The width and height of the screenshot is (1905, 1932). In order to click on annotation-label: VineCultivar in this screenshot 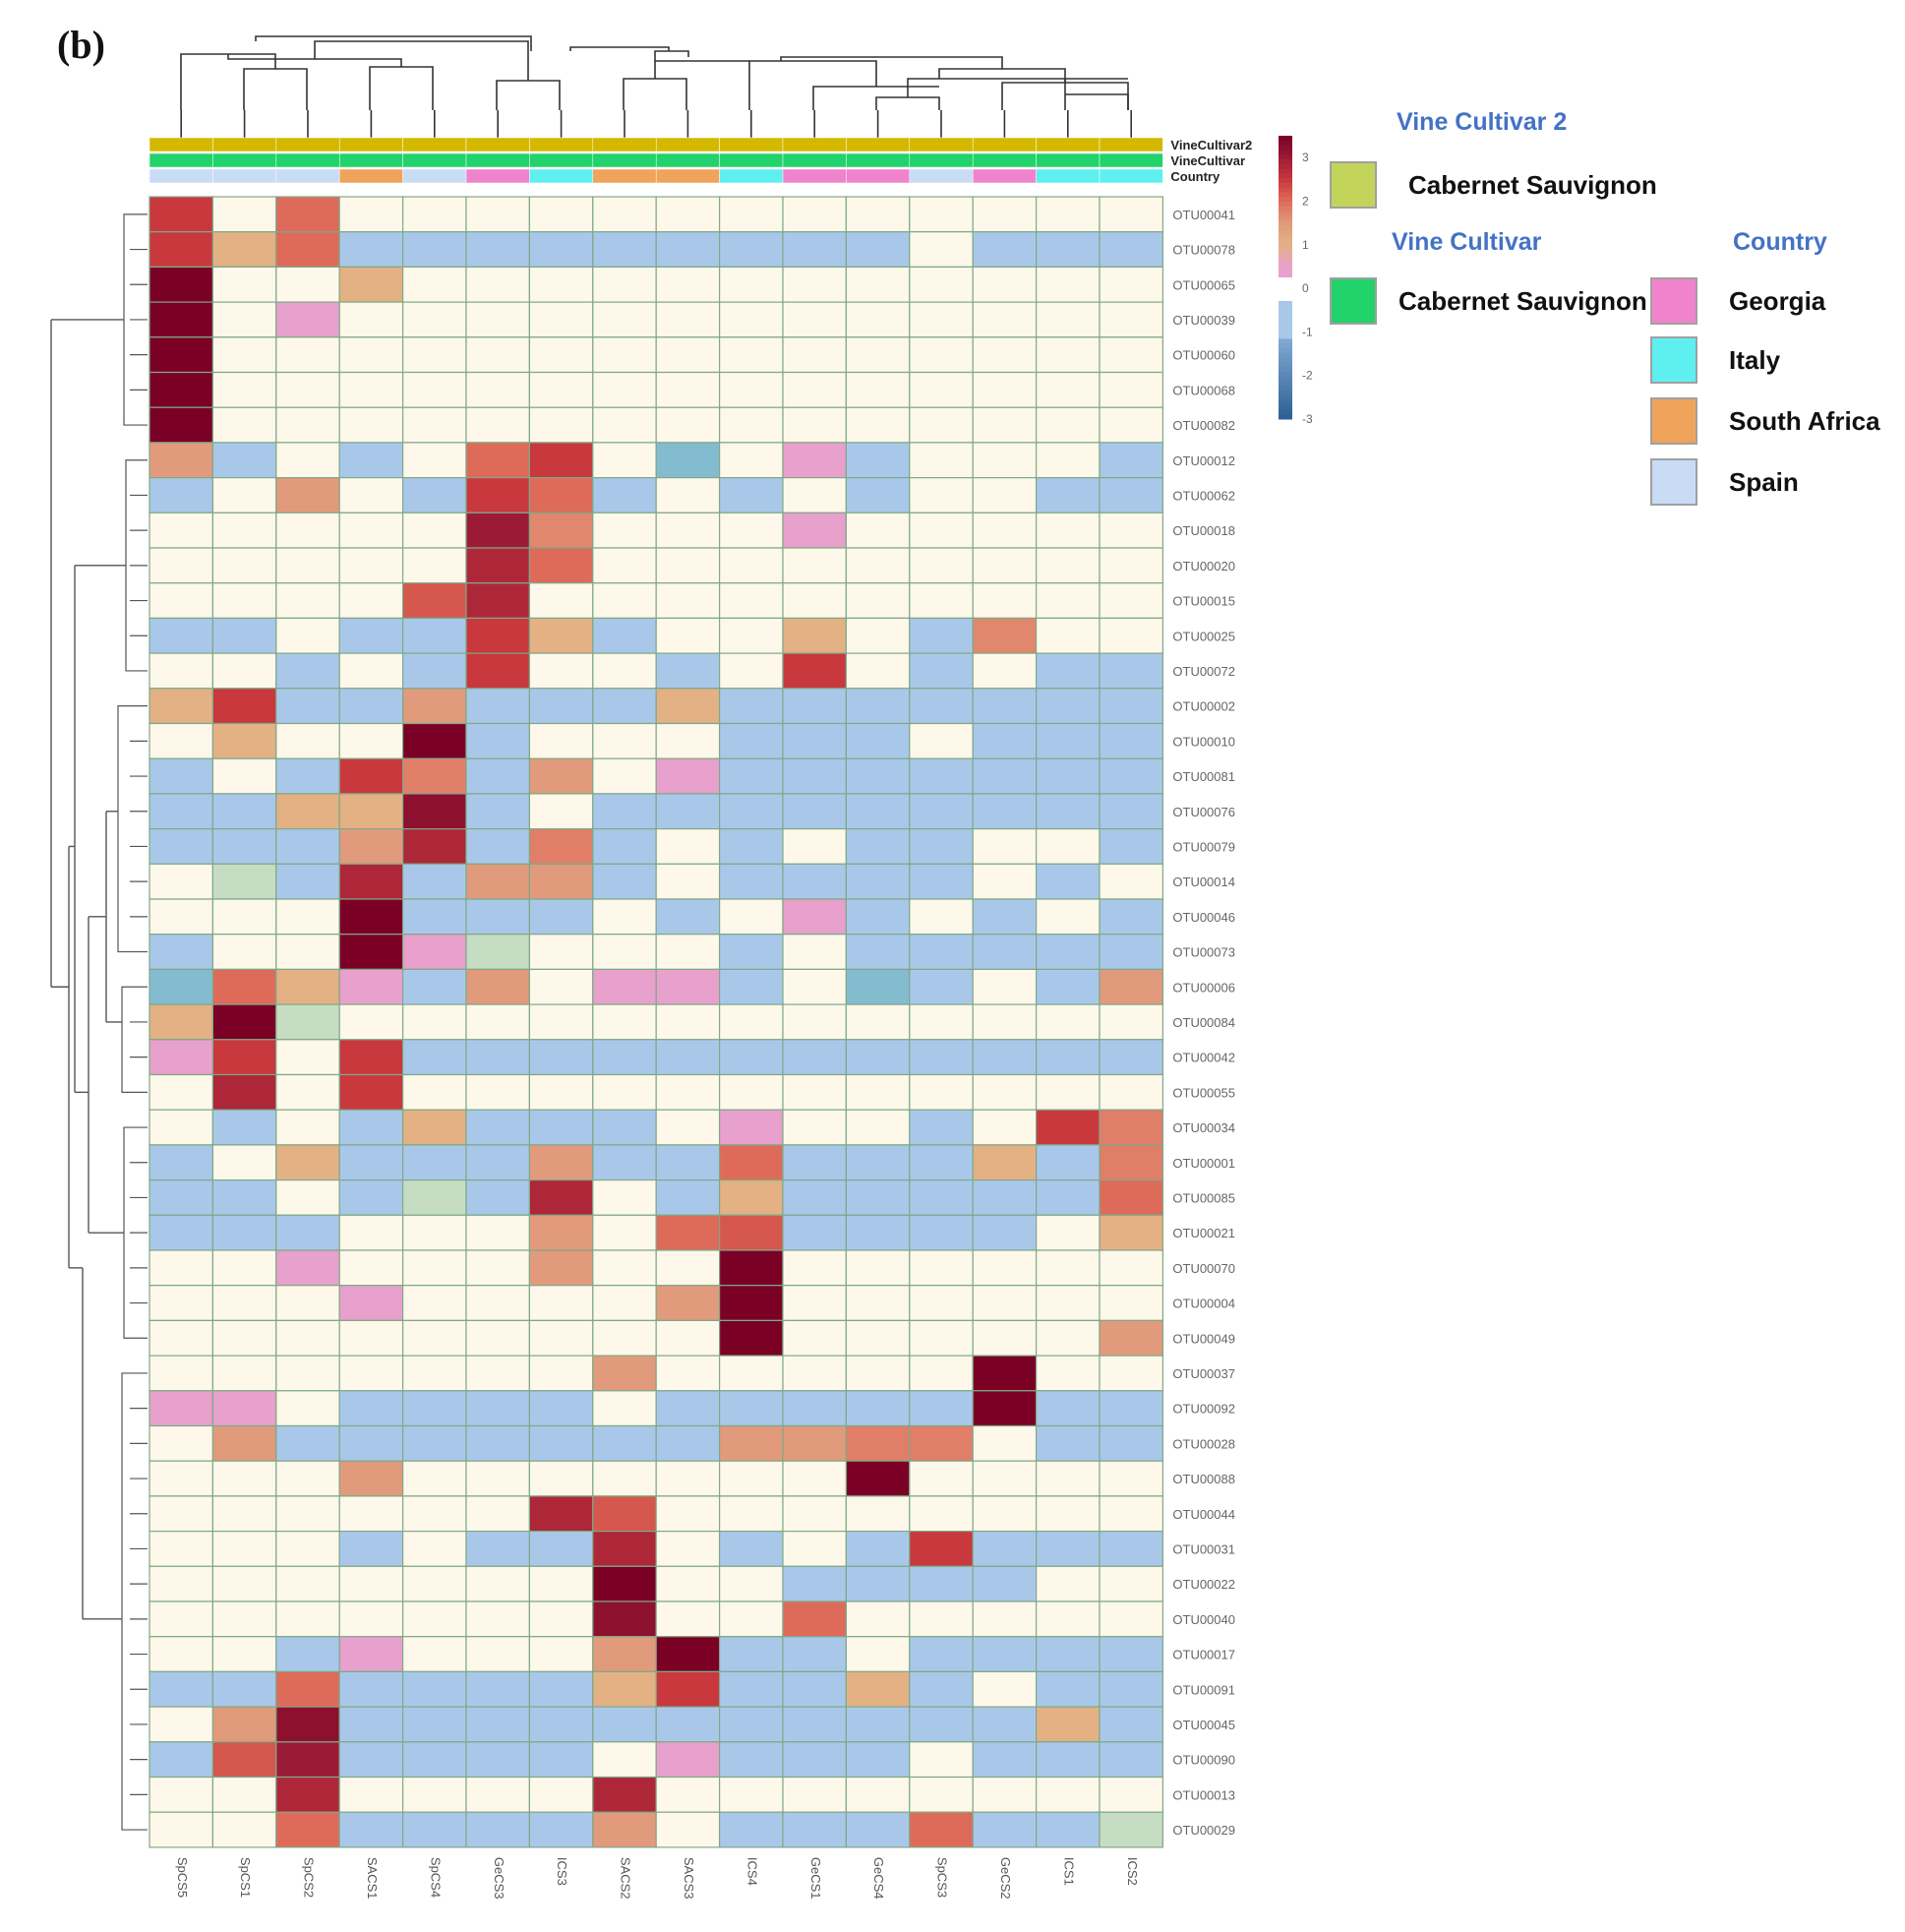, I will do `click(1207, 160)`.